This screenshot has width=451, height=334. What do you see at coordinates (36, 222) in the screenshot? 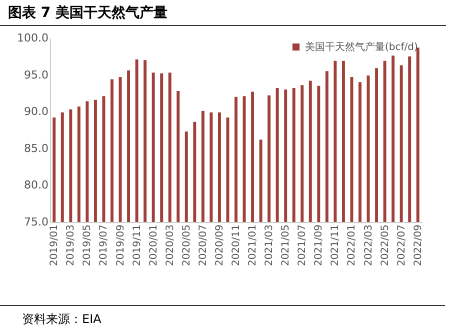
I see `y-tick-label: 75.0` at bounding box center [36, 222].